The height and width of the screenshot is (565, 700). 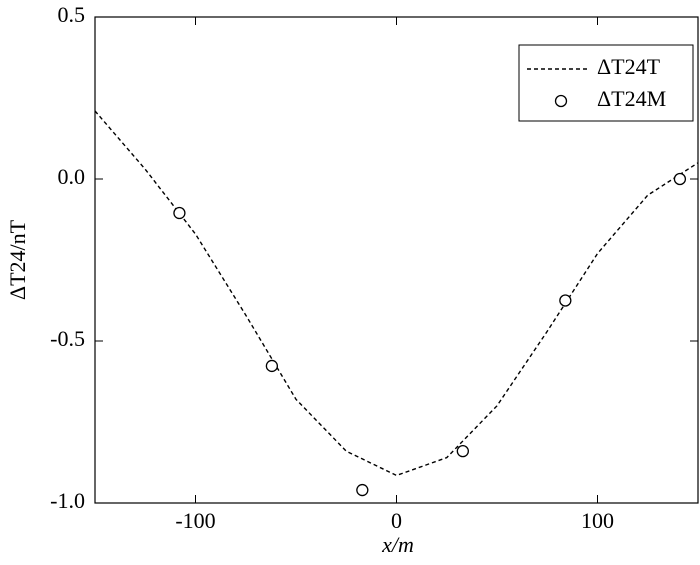 What do you see at coordinates (67, 338) in the screenshot?
I see `y-tick-label: -0.5` at bounding box center [67, 338].